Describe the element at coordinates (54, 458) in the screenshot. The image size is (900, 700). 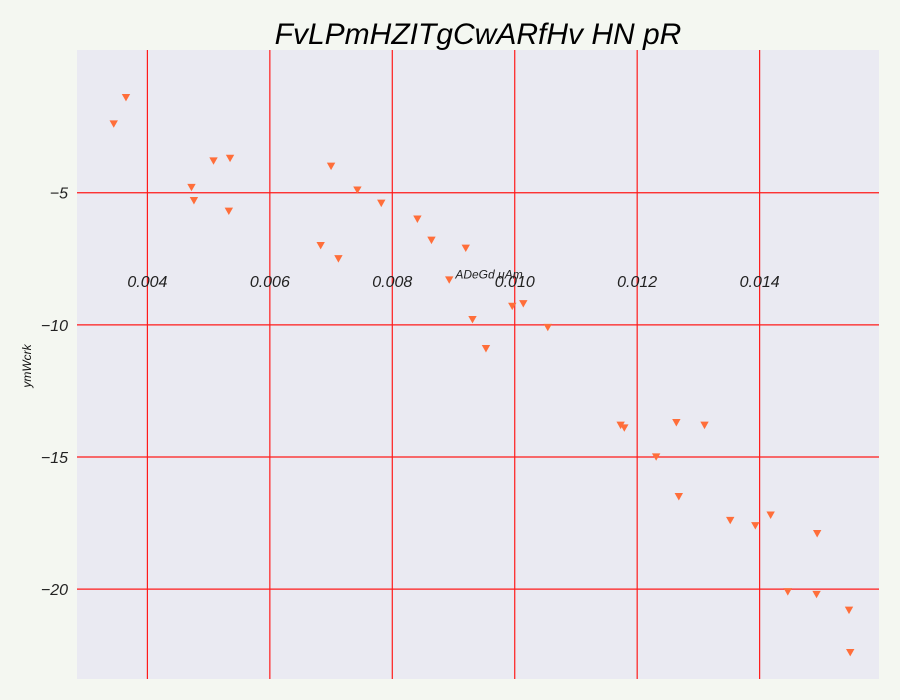
I see `y-tick-label: −15` at that location.